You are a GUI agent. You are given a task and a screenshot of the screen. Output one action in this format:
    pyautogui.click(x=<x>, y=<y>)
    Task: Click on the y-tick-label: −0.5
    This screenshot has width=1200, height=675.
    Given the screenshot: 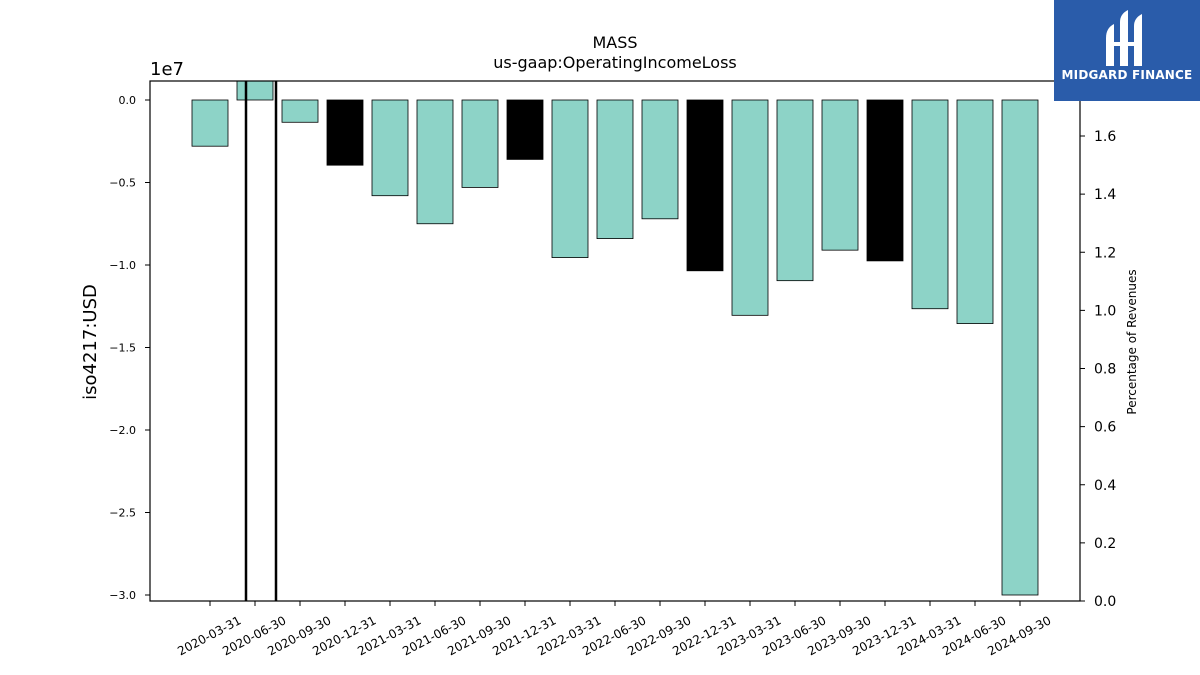 What is the action you would take?
    pyautogui.click(x=122, y=183)
    